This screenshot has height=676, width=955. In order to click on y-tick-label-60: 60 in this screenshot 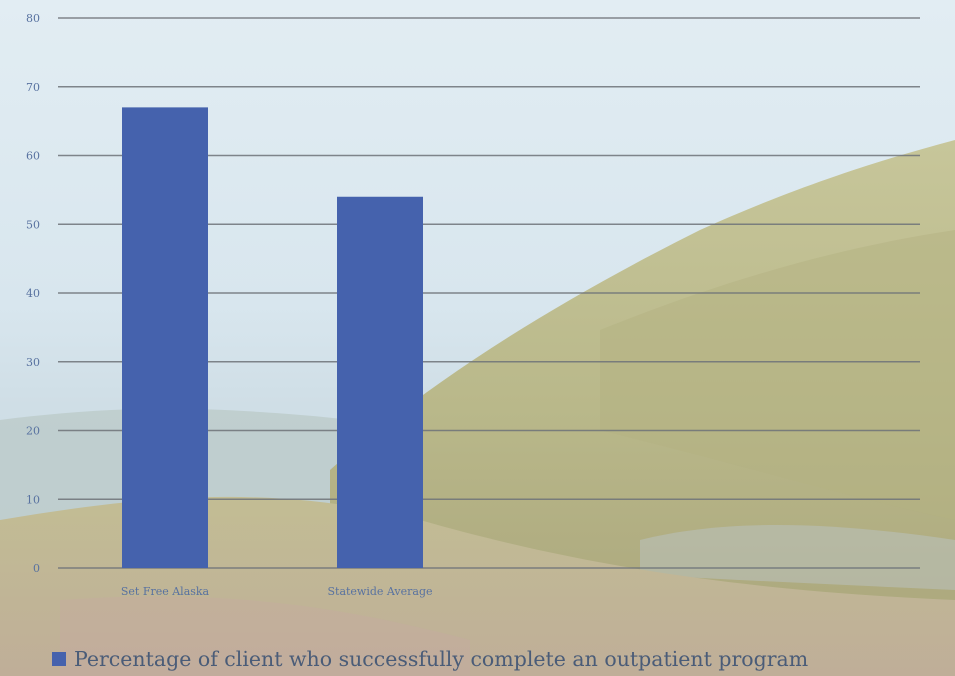, I will do `click(33, 156)`.